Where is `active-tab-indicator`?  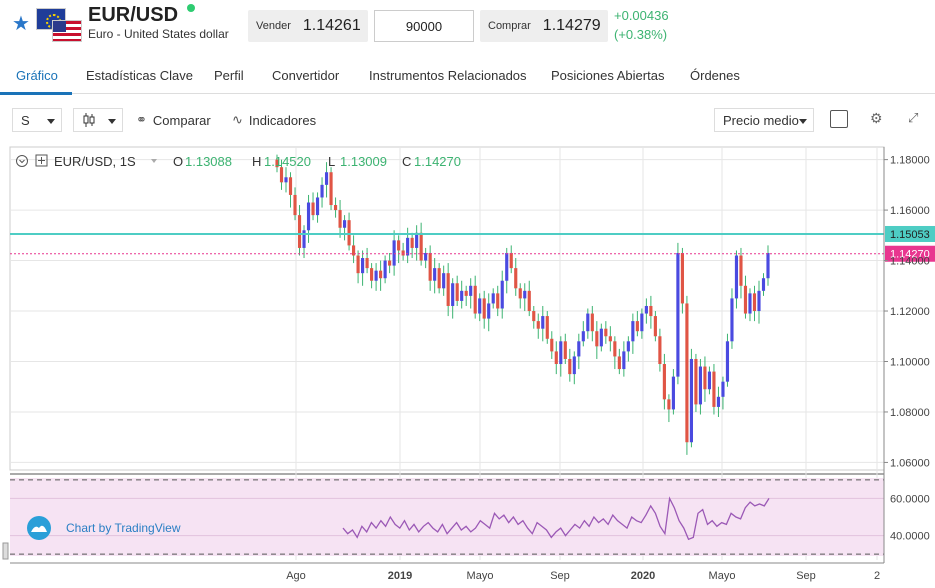 active-tab-indicator is located at coordinates (36, 93).